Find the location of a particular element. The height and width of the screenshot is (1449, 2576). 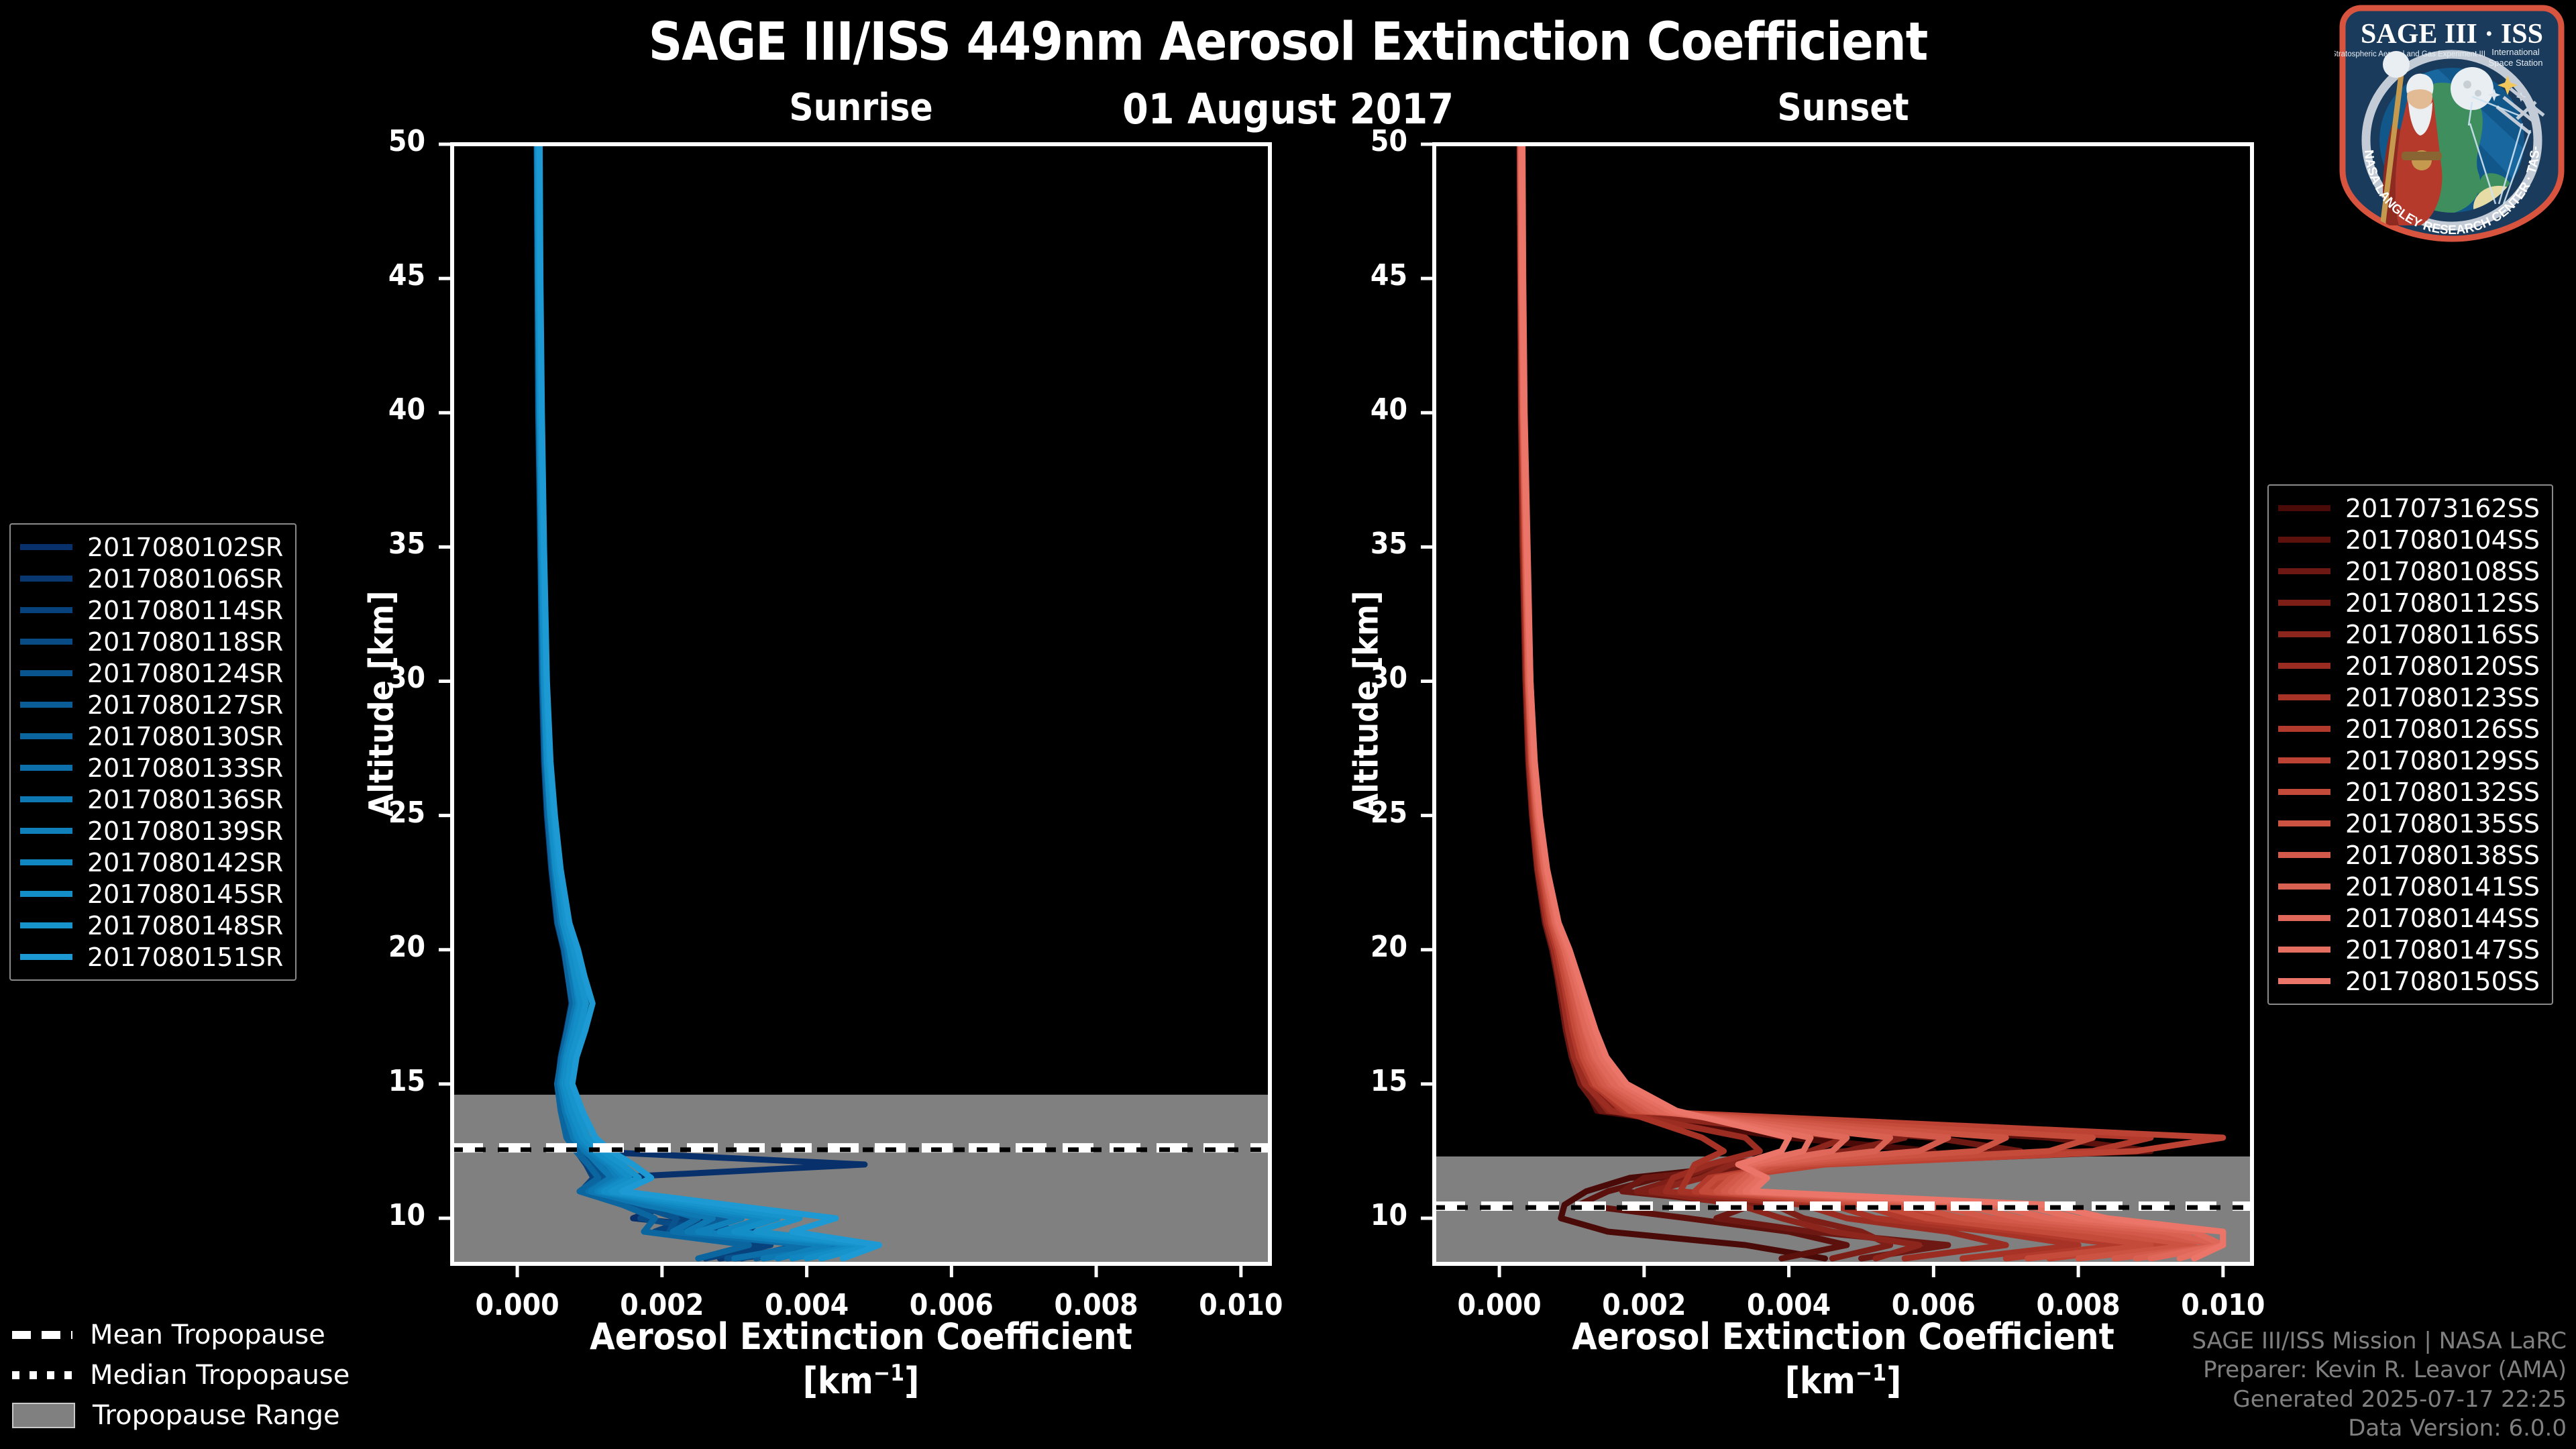

legend-item: 2017080116SS is located at coordinates (2409, 634).